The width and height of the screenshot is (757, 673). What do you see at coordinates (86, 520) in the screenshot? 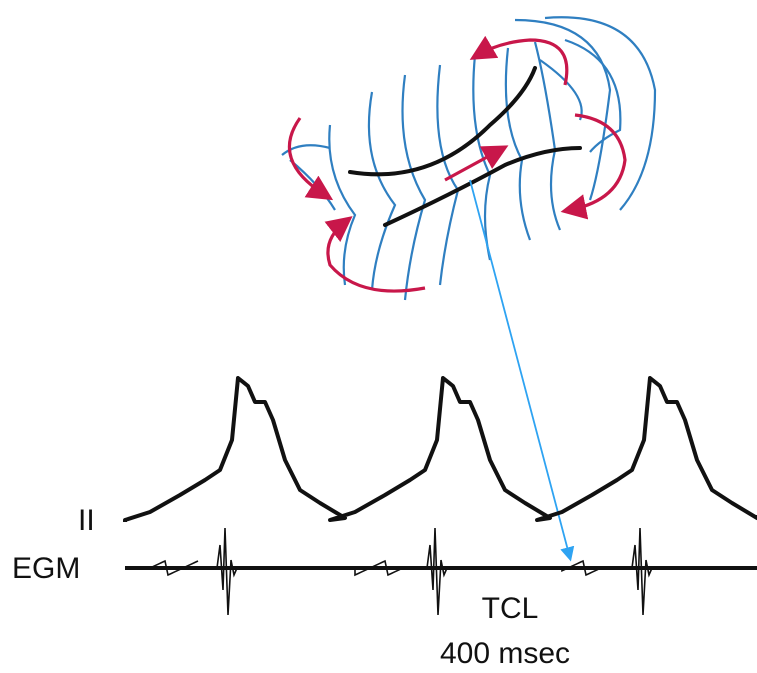
I see `lead-label: II` at bounding box center [86, 520].